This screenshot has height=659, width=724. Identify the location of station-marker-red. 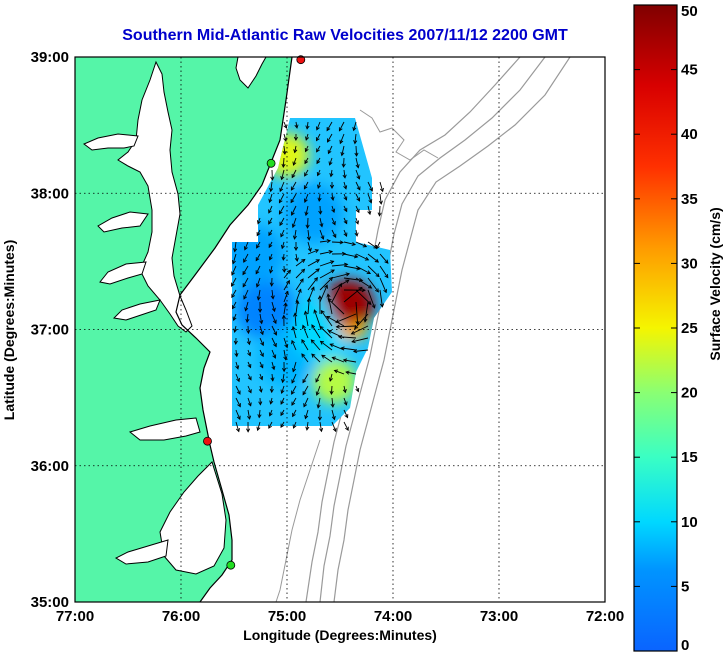
(301, 60).